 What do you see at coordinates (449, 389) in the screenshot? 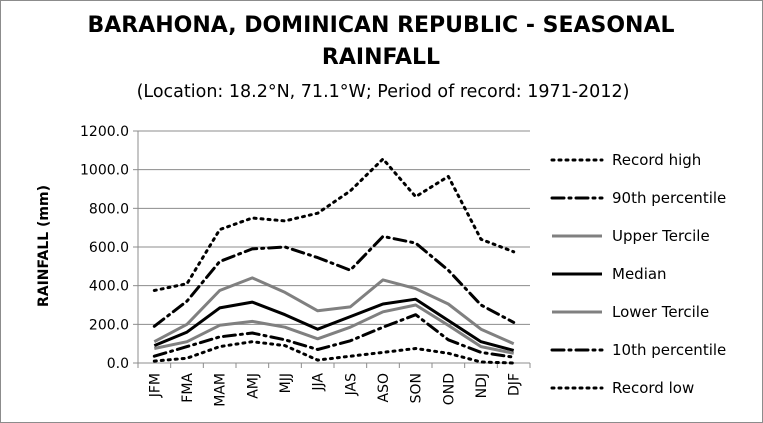
I see `x-tick-label: OND` at bounding box center [449, 389].